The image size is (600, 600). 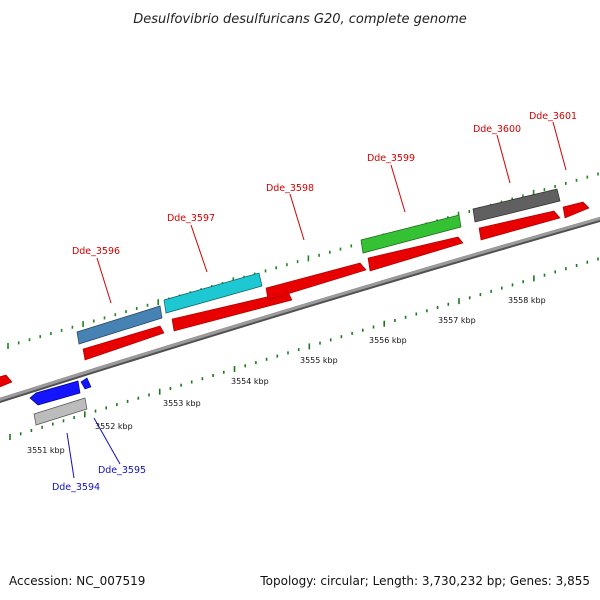 I want to click on cds-reverse-row, so click(x=60, y=401).